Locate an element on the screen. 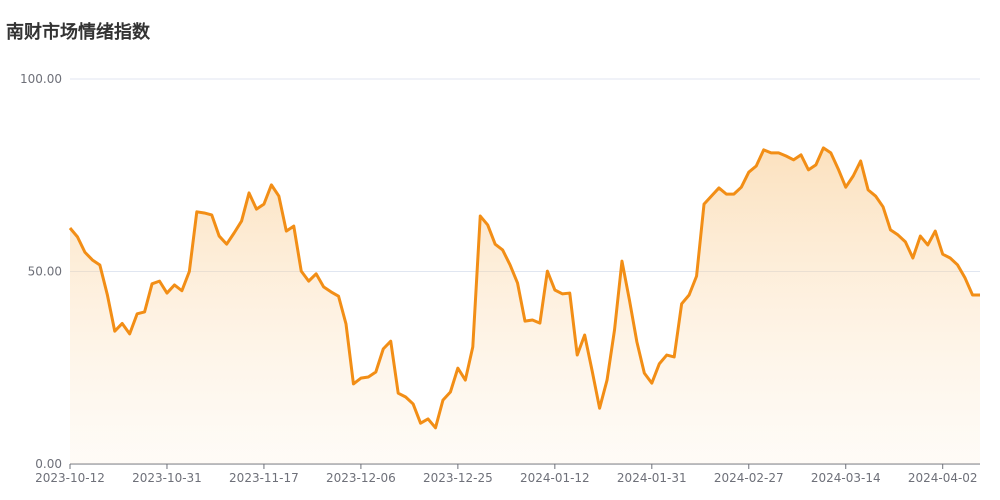  y-tick-label: 50.00 is located at coordinates (45, 272).